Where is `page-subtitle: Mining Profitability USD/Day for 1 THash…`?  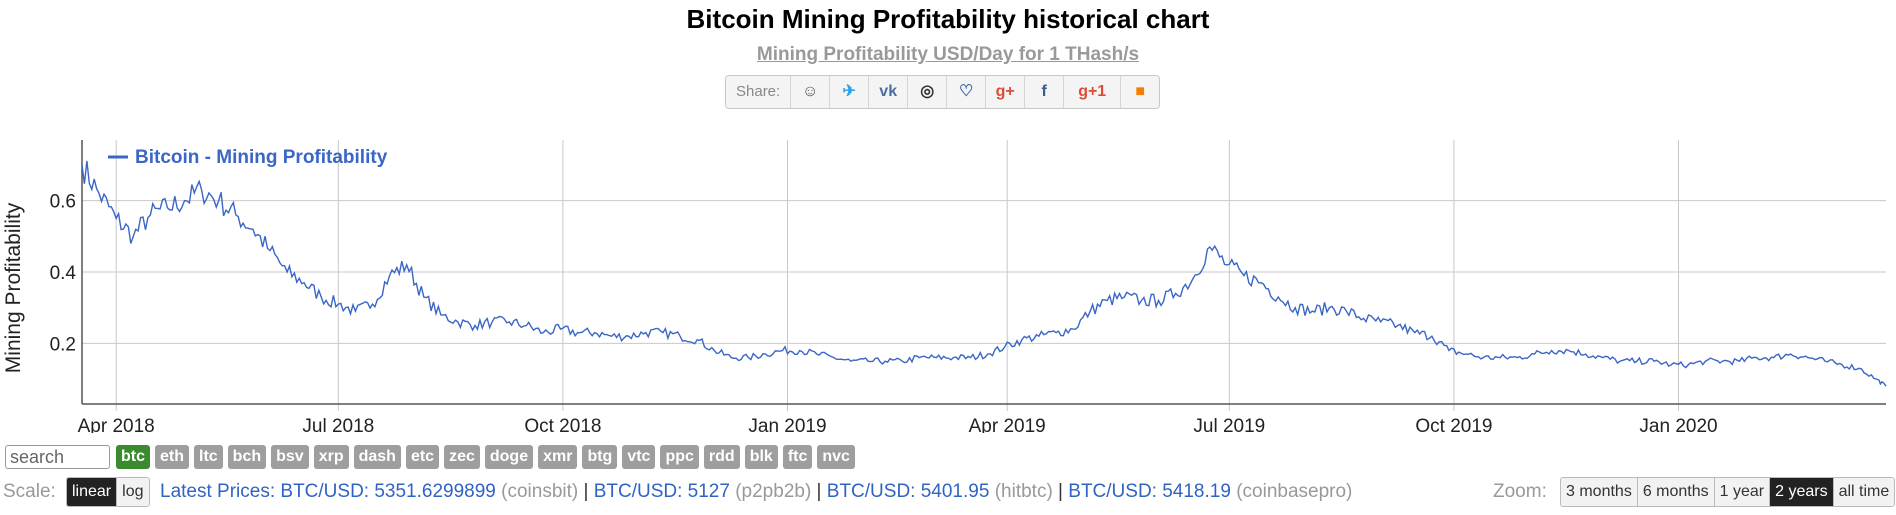
page-subtitle: Mining Profitability USD/Day for 1 THash… is located at coordinates (948, 54).